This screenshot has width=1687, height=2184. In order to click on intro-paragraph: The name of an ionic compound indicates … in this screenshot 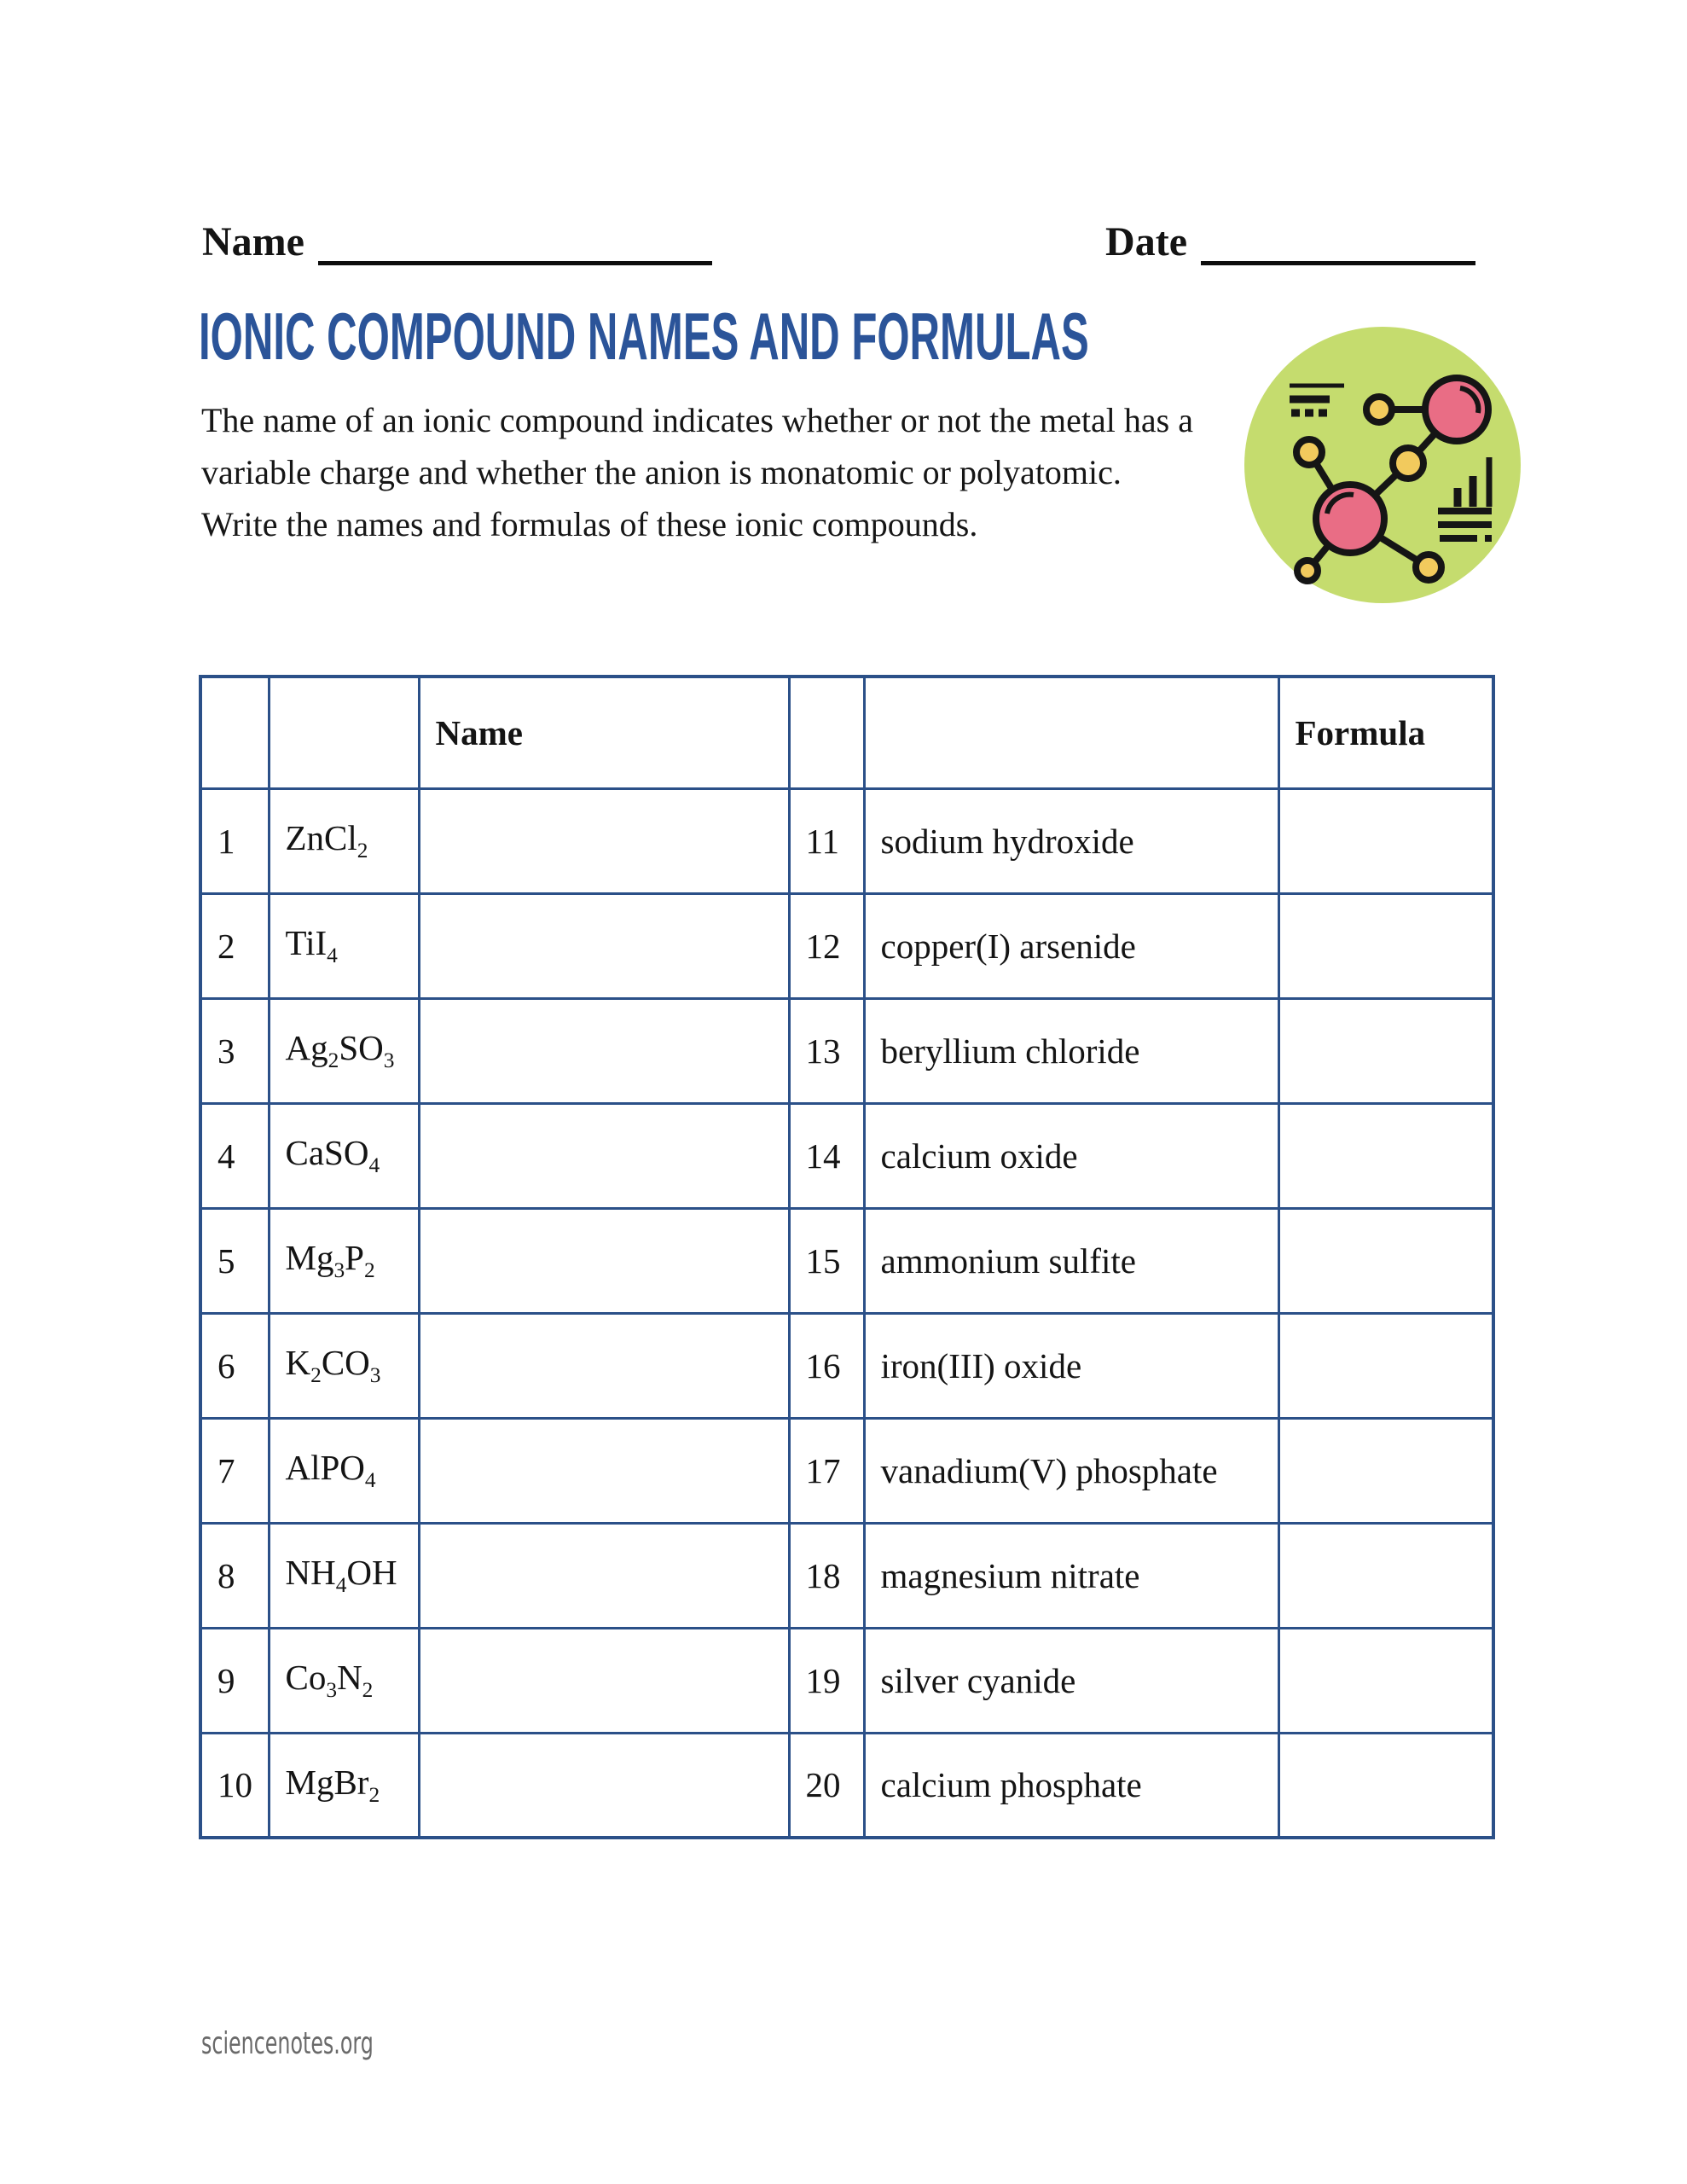, I will do `click(697, 472)`.